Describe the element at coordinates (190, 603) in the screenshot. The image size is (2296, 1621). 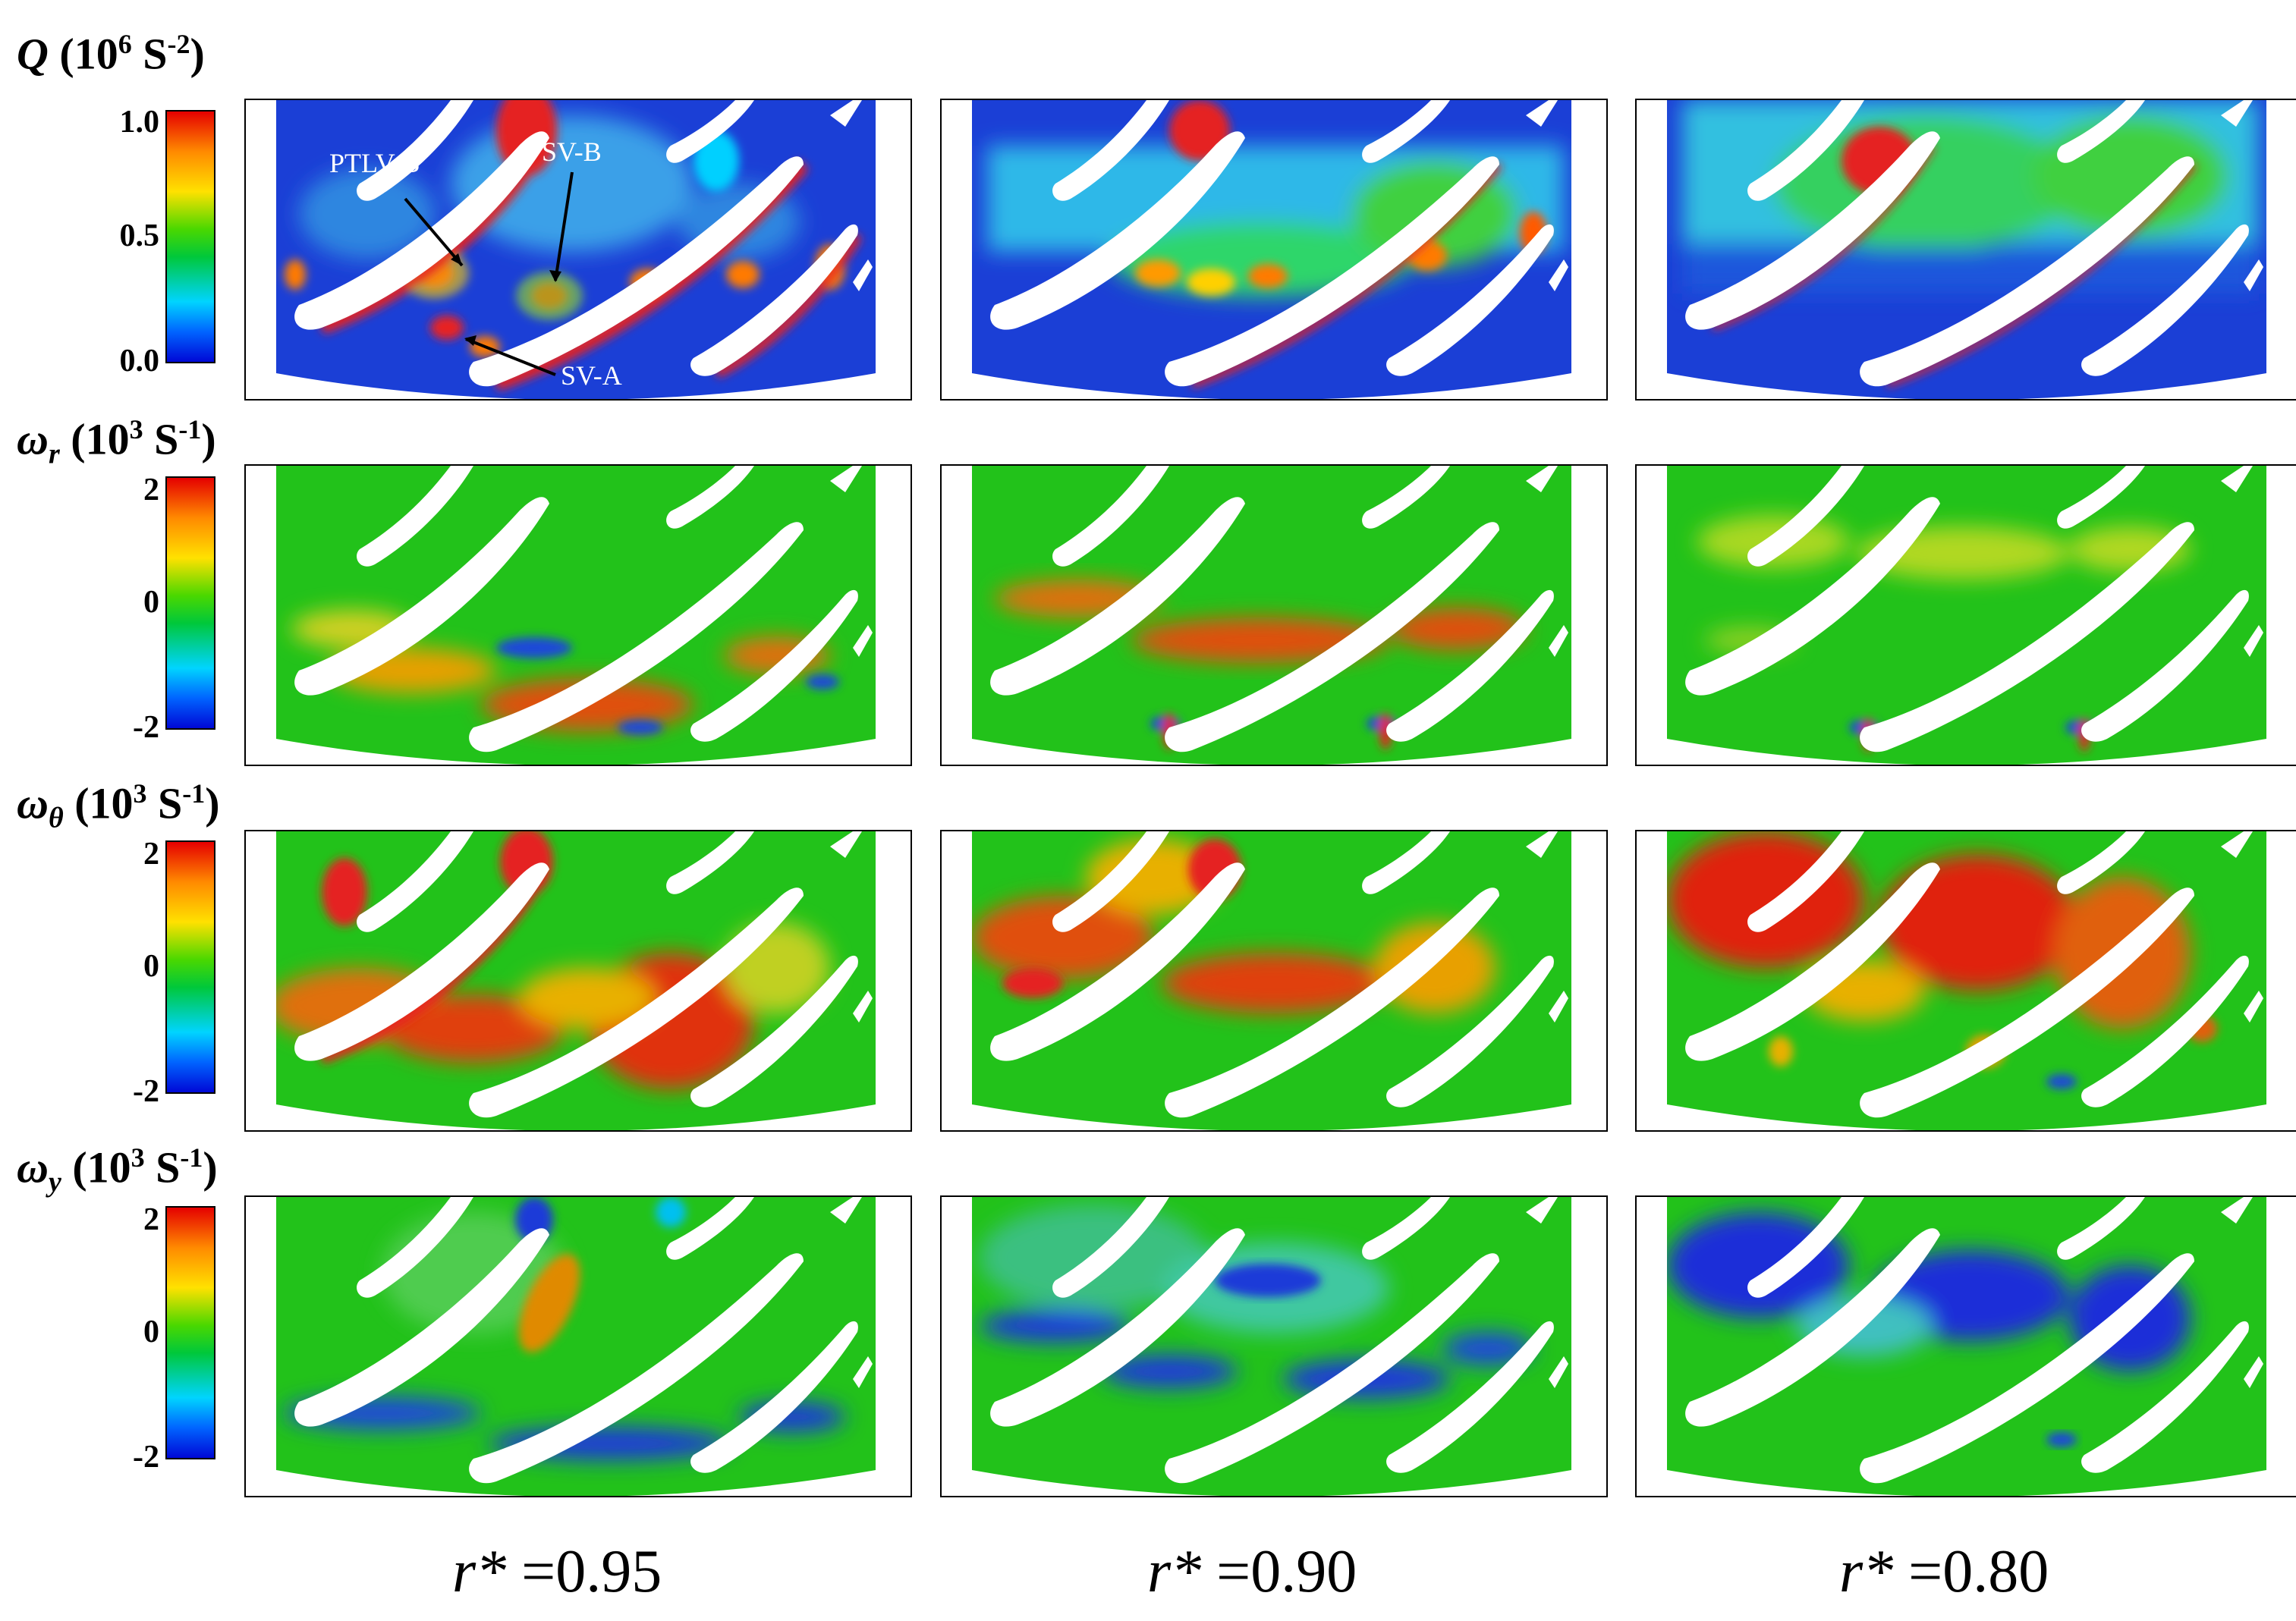
I see `colorbar-omega-r` at that location.